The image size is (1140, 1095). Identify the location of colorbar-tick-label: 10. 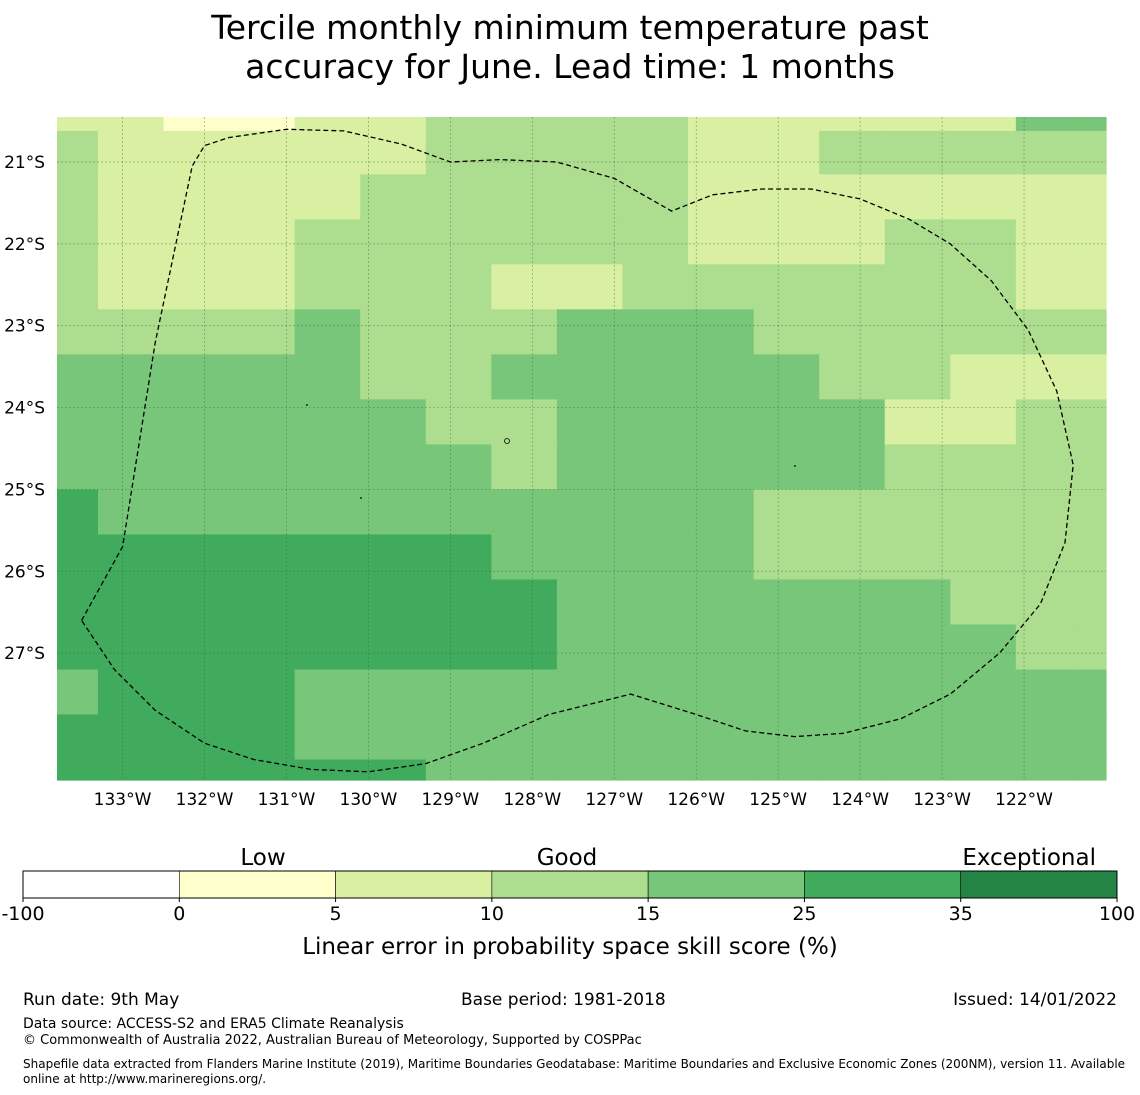
(492, 914).